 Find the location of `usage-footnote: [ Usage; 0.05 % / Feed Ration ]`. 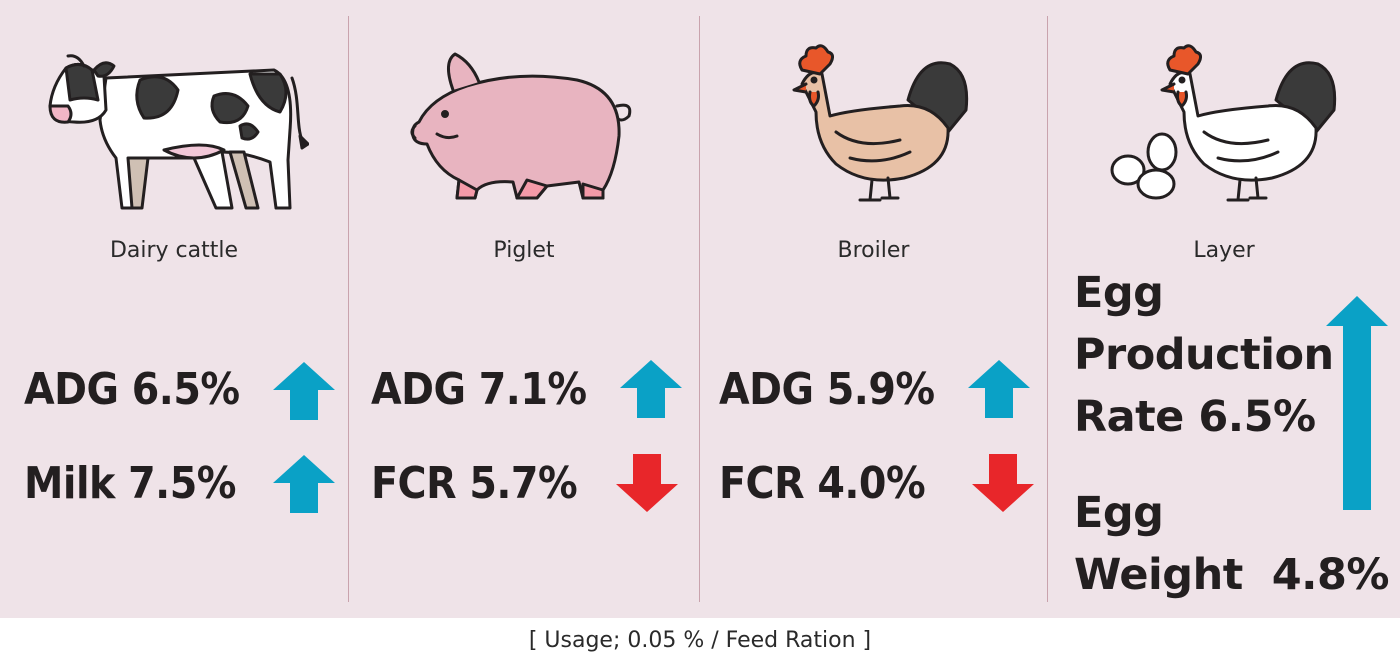

usage-footnote: [ Usage; 0.05 % / Feed Ration ] is located at coordinates (700, 640).